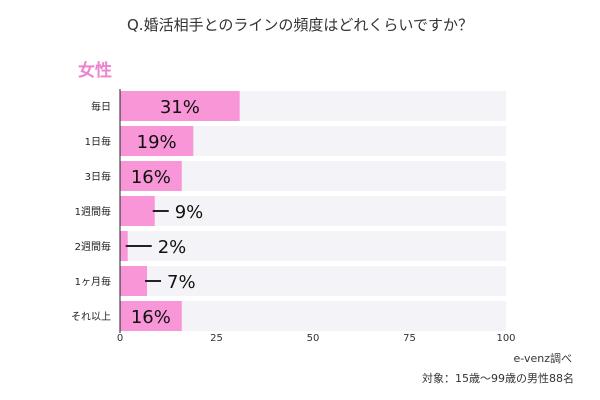 This screenshot has height=400, width=600. What do you see at coordinates (95, 70) in the screenshot?
I see `chart-subtitle: 女性` at bounding box center [95, 70].